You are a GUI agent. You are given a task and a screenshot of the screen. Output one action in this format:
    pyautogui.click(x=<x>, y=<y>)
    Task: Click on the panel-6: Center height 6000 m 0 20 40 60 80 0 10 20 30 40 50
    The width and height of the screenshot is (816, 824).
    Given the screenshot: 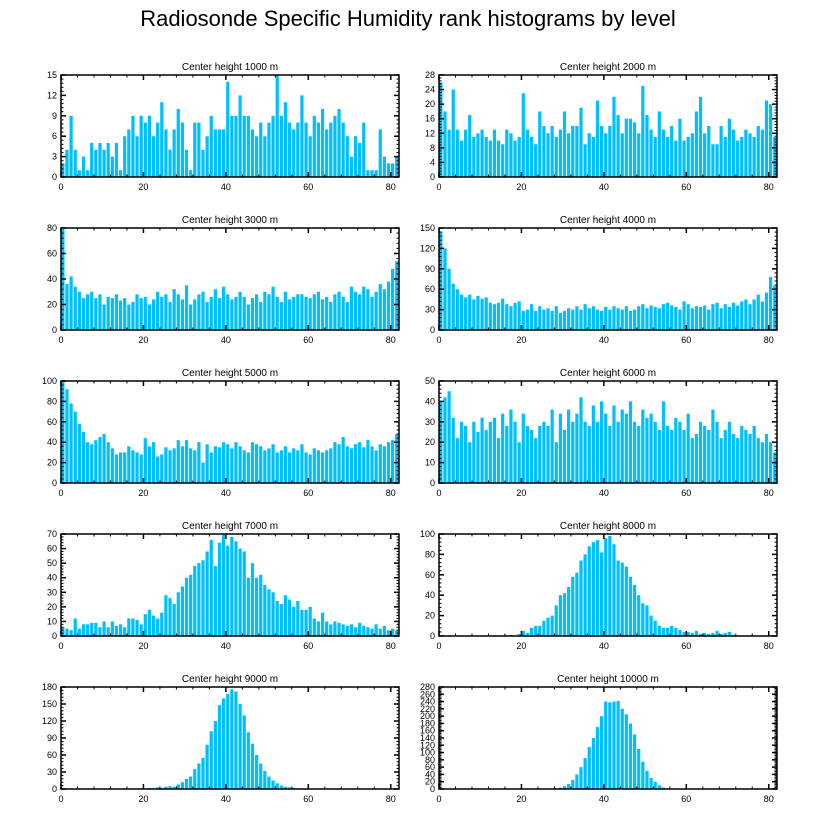 What is the action you would take?
    pyautogui.click(x=601, y=433)
    